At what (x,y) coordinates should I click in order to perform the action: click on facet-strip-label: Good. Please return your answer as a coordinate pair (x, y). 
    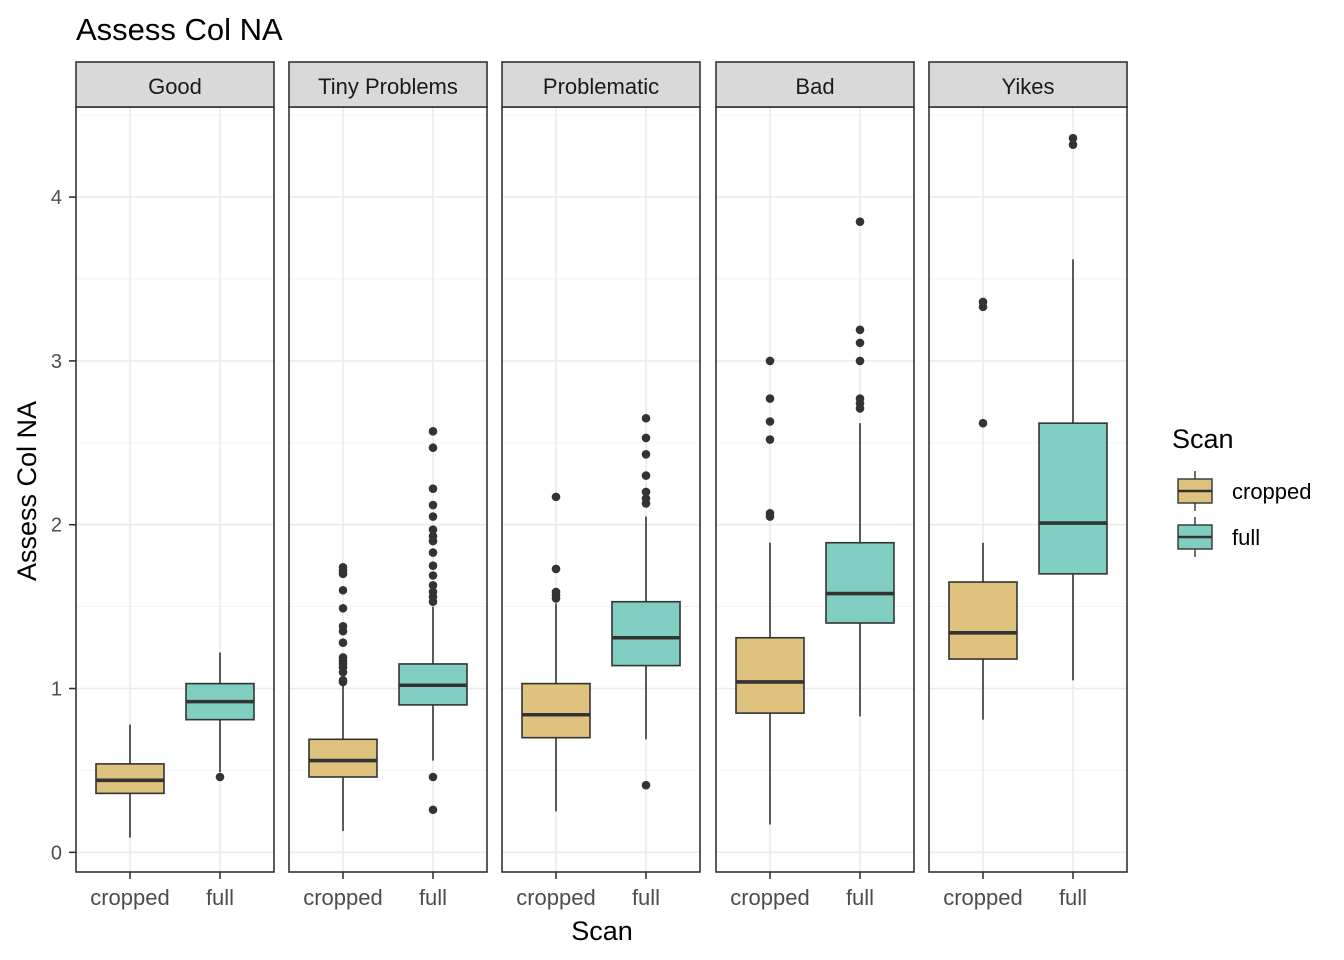
    Looking at the image, I should click on (175, 86).